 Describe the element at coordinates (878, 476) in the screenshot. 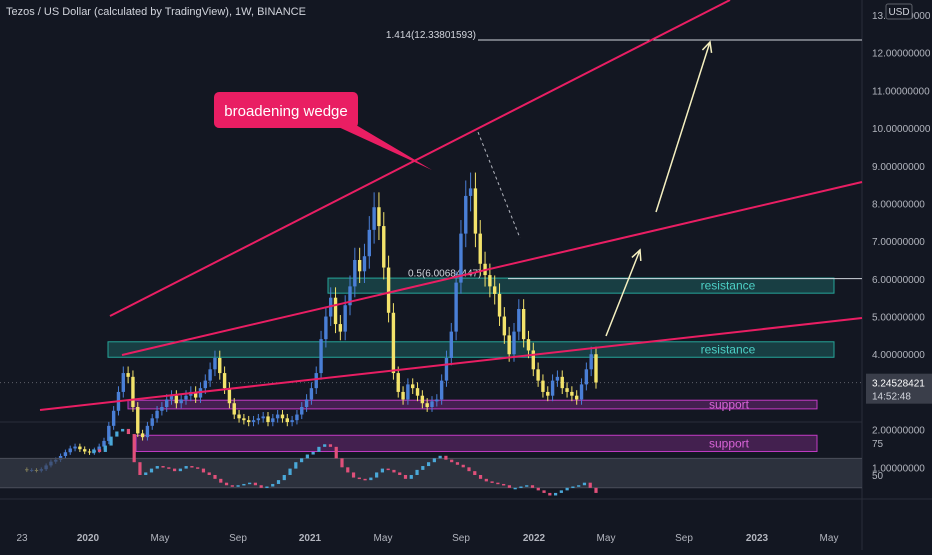

I see `oscillator-tick-label: 50` at that location.